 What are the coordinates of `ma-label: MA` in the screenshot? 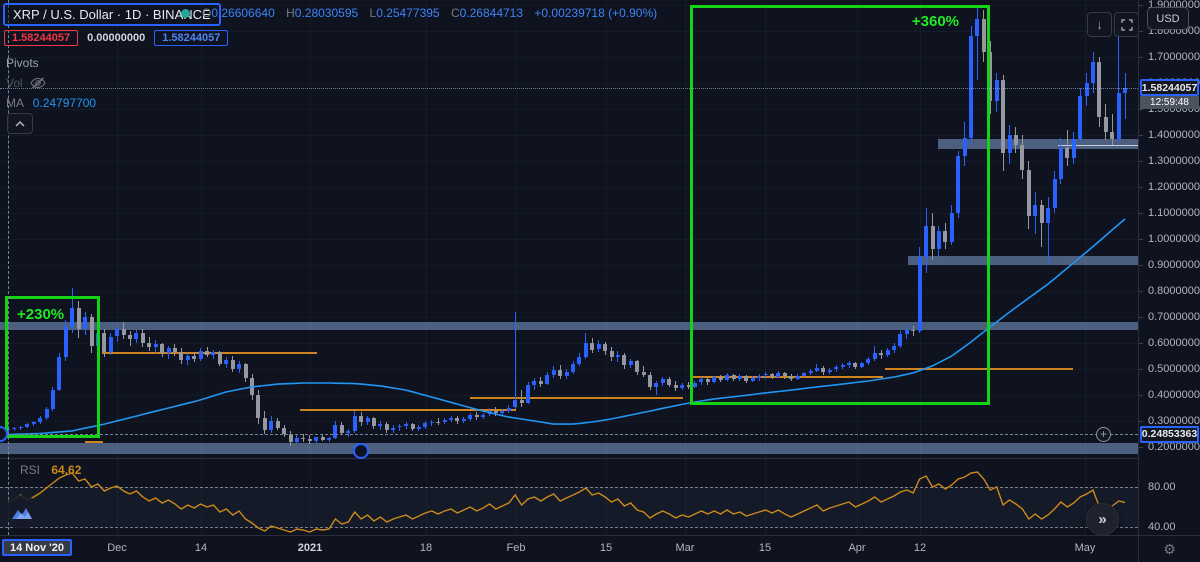 It's located at (15, 103).